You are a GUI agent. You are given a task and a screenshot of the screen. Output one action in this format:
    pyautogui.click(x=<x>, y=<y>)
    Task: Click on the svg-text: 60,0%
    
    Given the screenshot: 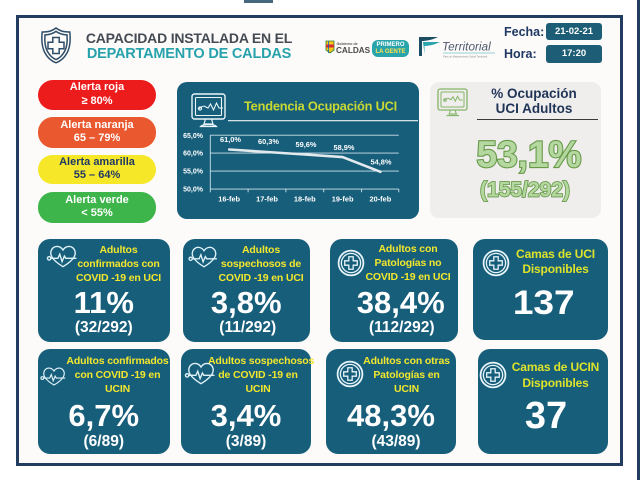 What is the action you would take?
    pyautogui.click(x=193, y=154)
    